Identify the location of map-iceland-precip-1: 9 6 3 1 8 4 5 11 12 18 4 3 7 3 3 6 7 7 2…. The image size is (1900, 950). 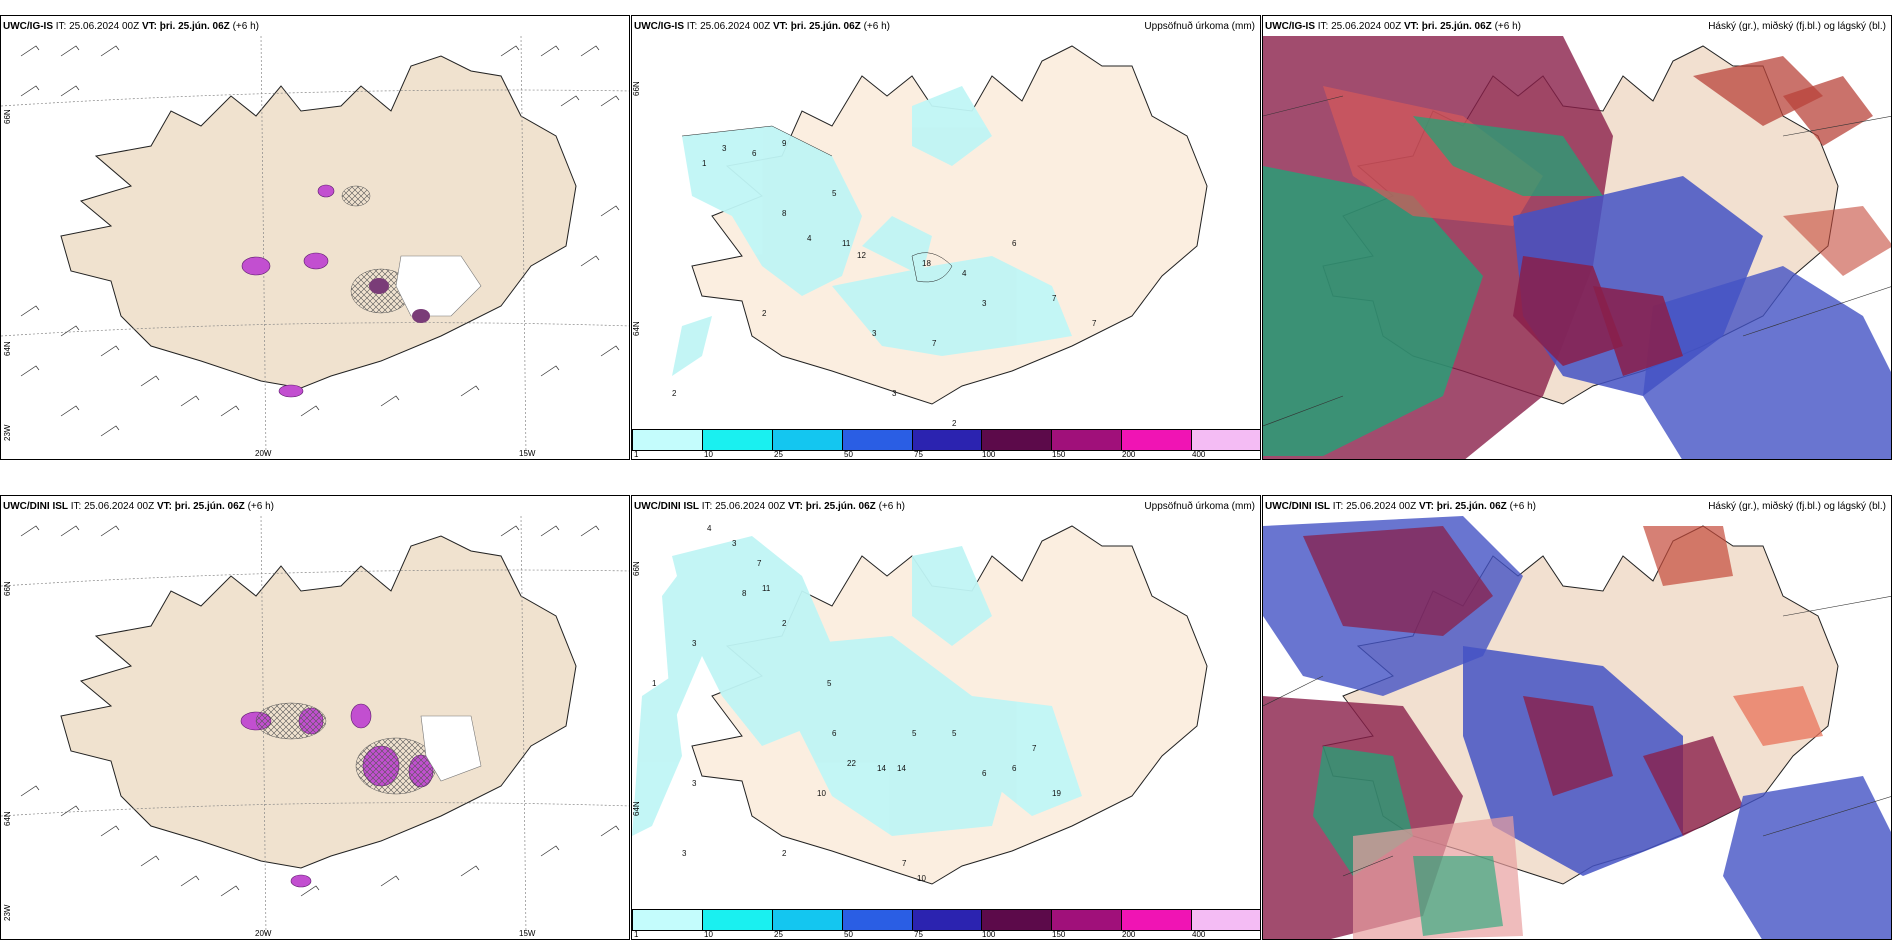
(940, 241).